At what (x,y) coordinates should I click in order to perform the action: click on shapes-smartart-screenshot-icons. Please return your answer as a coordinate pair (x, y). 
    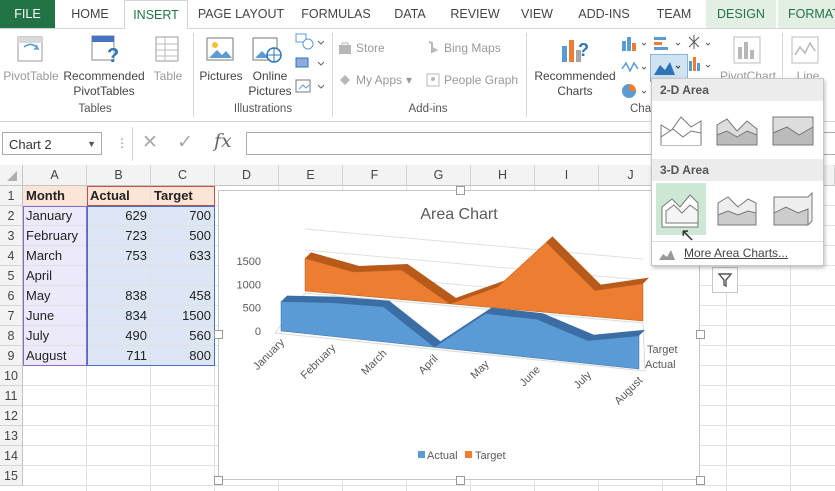
    Looking at the image, I should click on (309, 63).